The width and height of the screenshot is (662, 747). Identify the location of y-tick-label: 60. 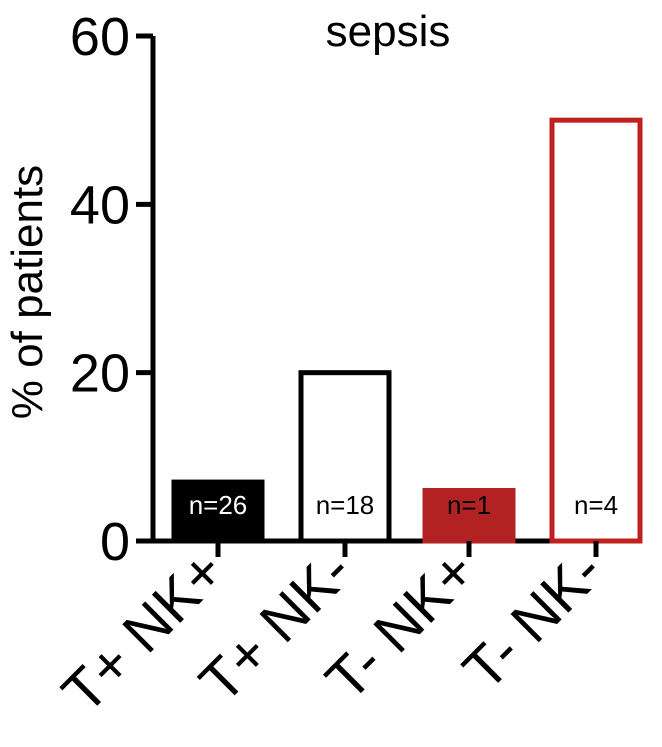
(100, 37).